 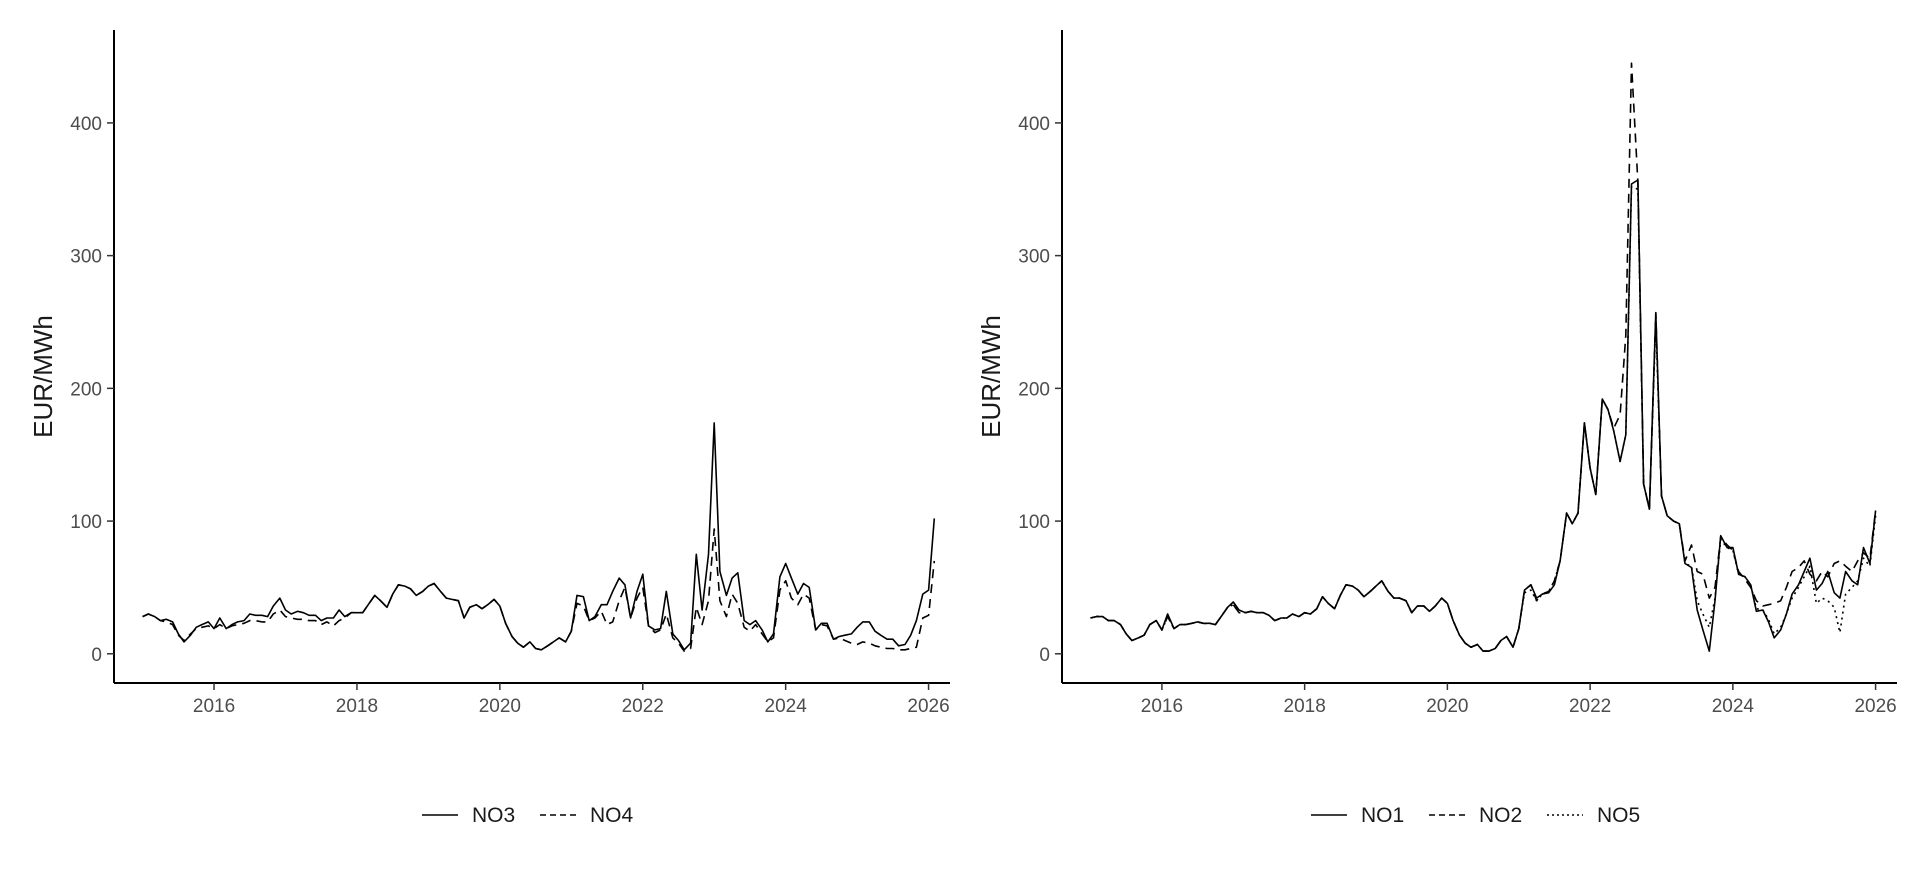 I want to click on legend-label-no3: NO3, so click(x=493, y=815).